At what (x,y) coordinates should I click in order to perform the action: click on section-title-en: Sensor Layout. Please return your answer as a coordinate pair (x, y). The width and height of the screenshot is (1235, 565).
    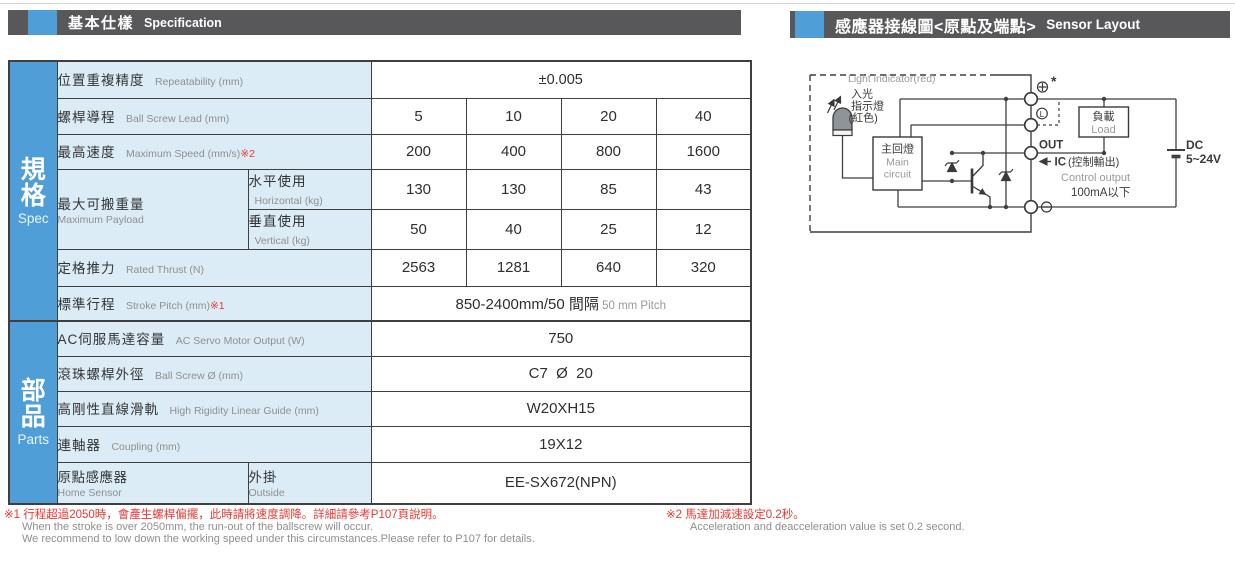
    Looking at the image, I should click on (1093, 24).